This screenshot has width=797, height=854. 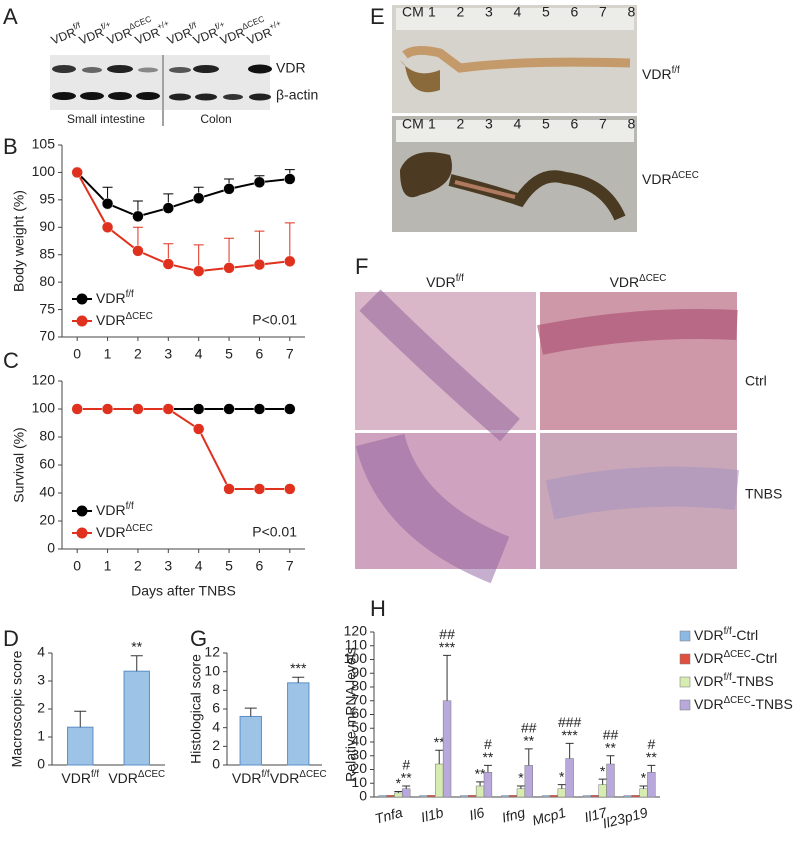 What do you see at coordinates (298, 668) in the screenshot?
I see `significance: ***` at bounding box center [298, 668].